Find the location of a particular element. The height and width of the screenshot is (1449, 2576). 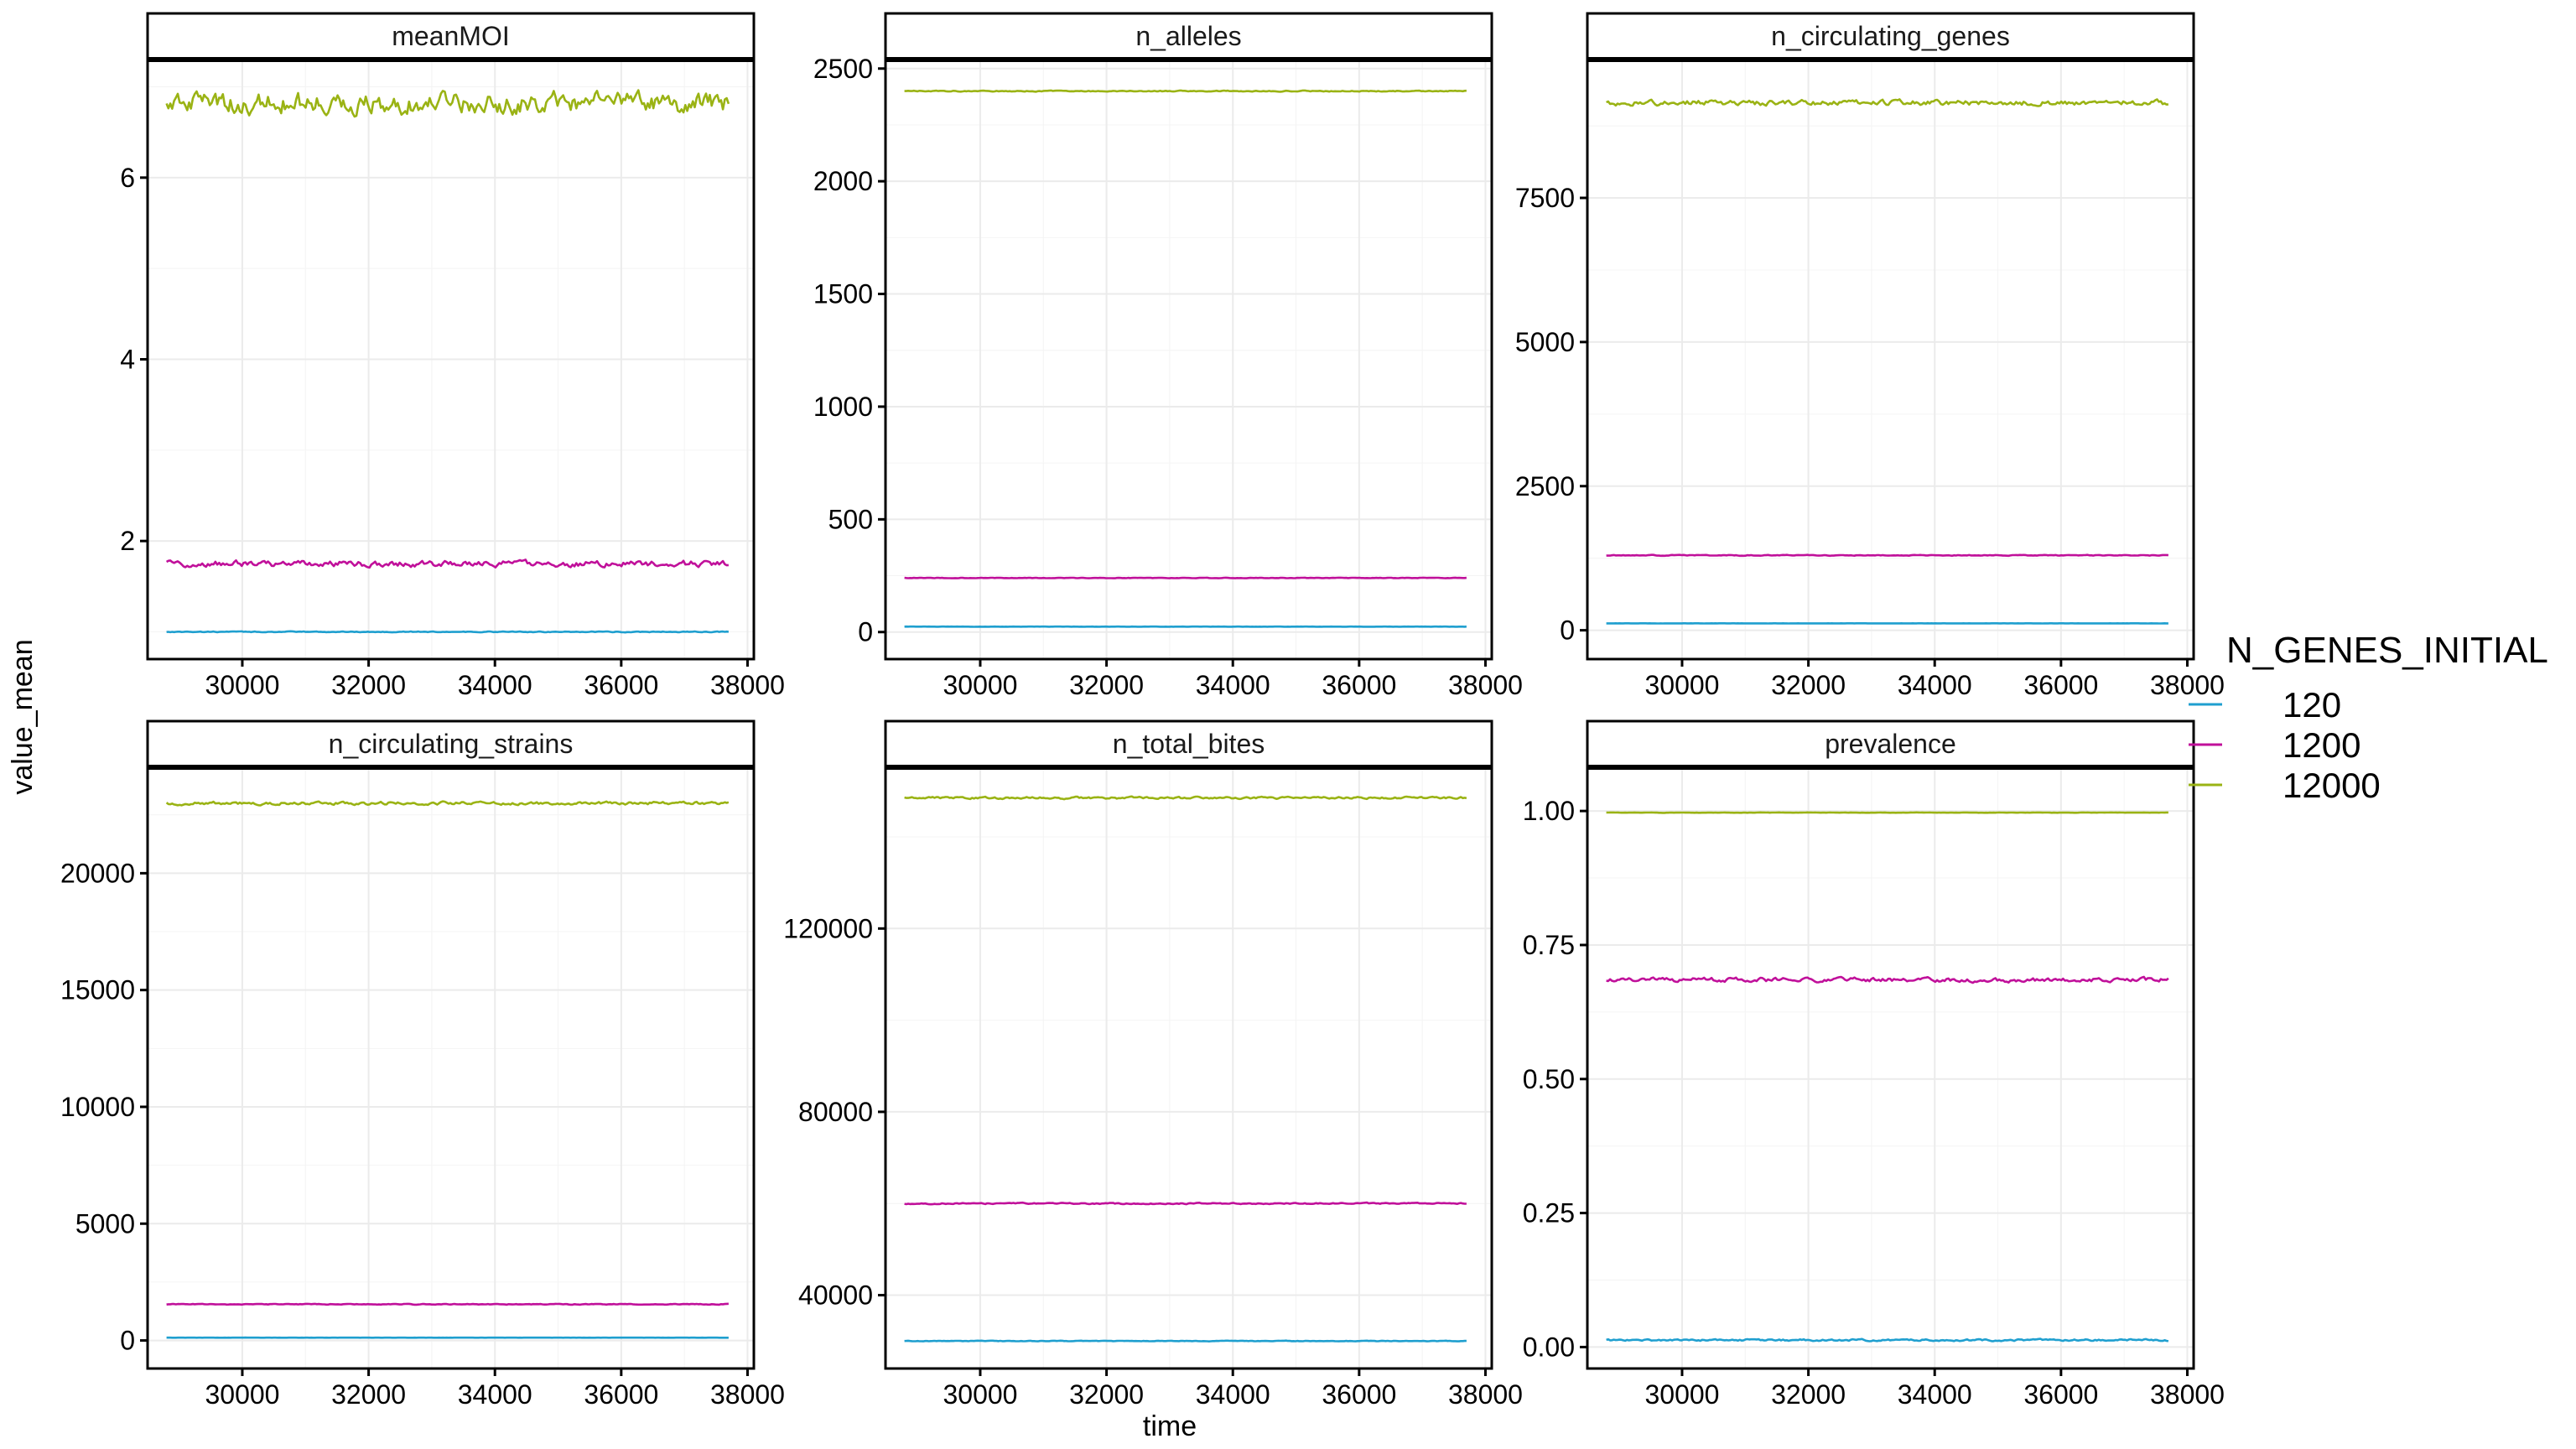

strip-title: n_circulating_strains is located at coordinates (451, 744).